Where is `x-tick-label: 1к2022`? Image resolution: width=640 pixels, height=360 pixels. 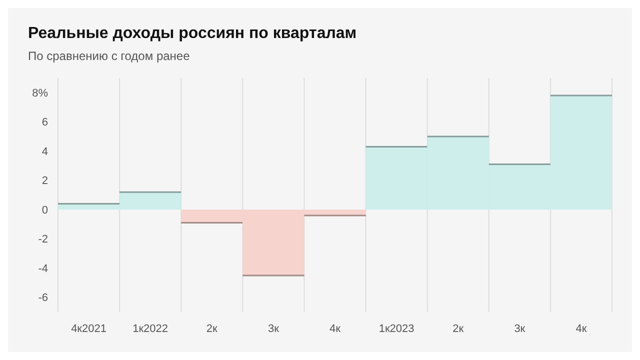 x-tick-label: 1к2022 is located at coordinates (150, 329).